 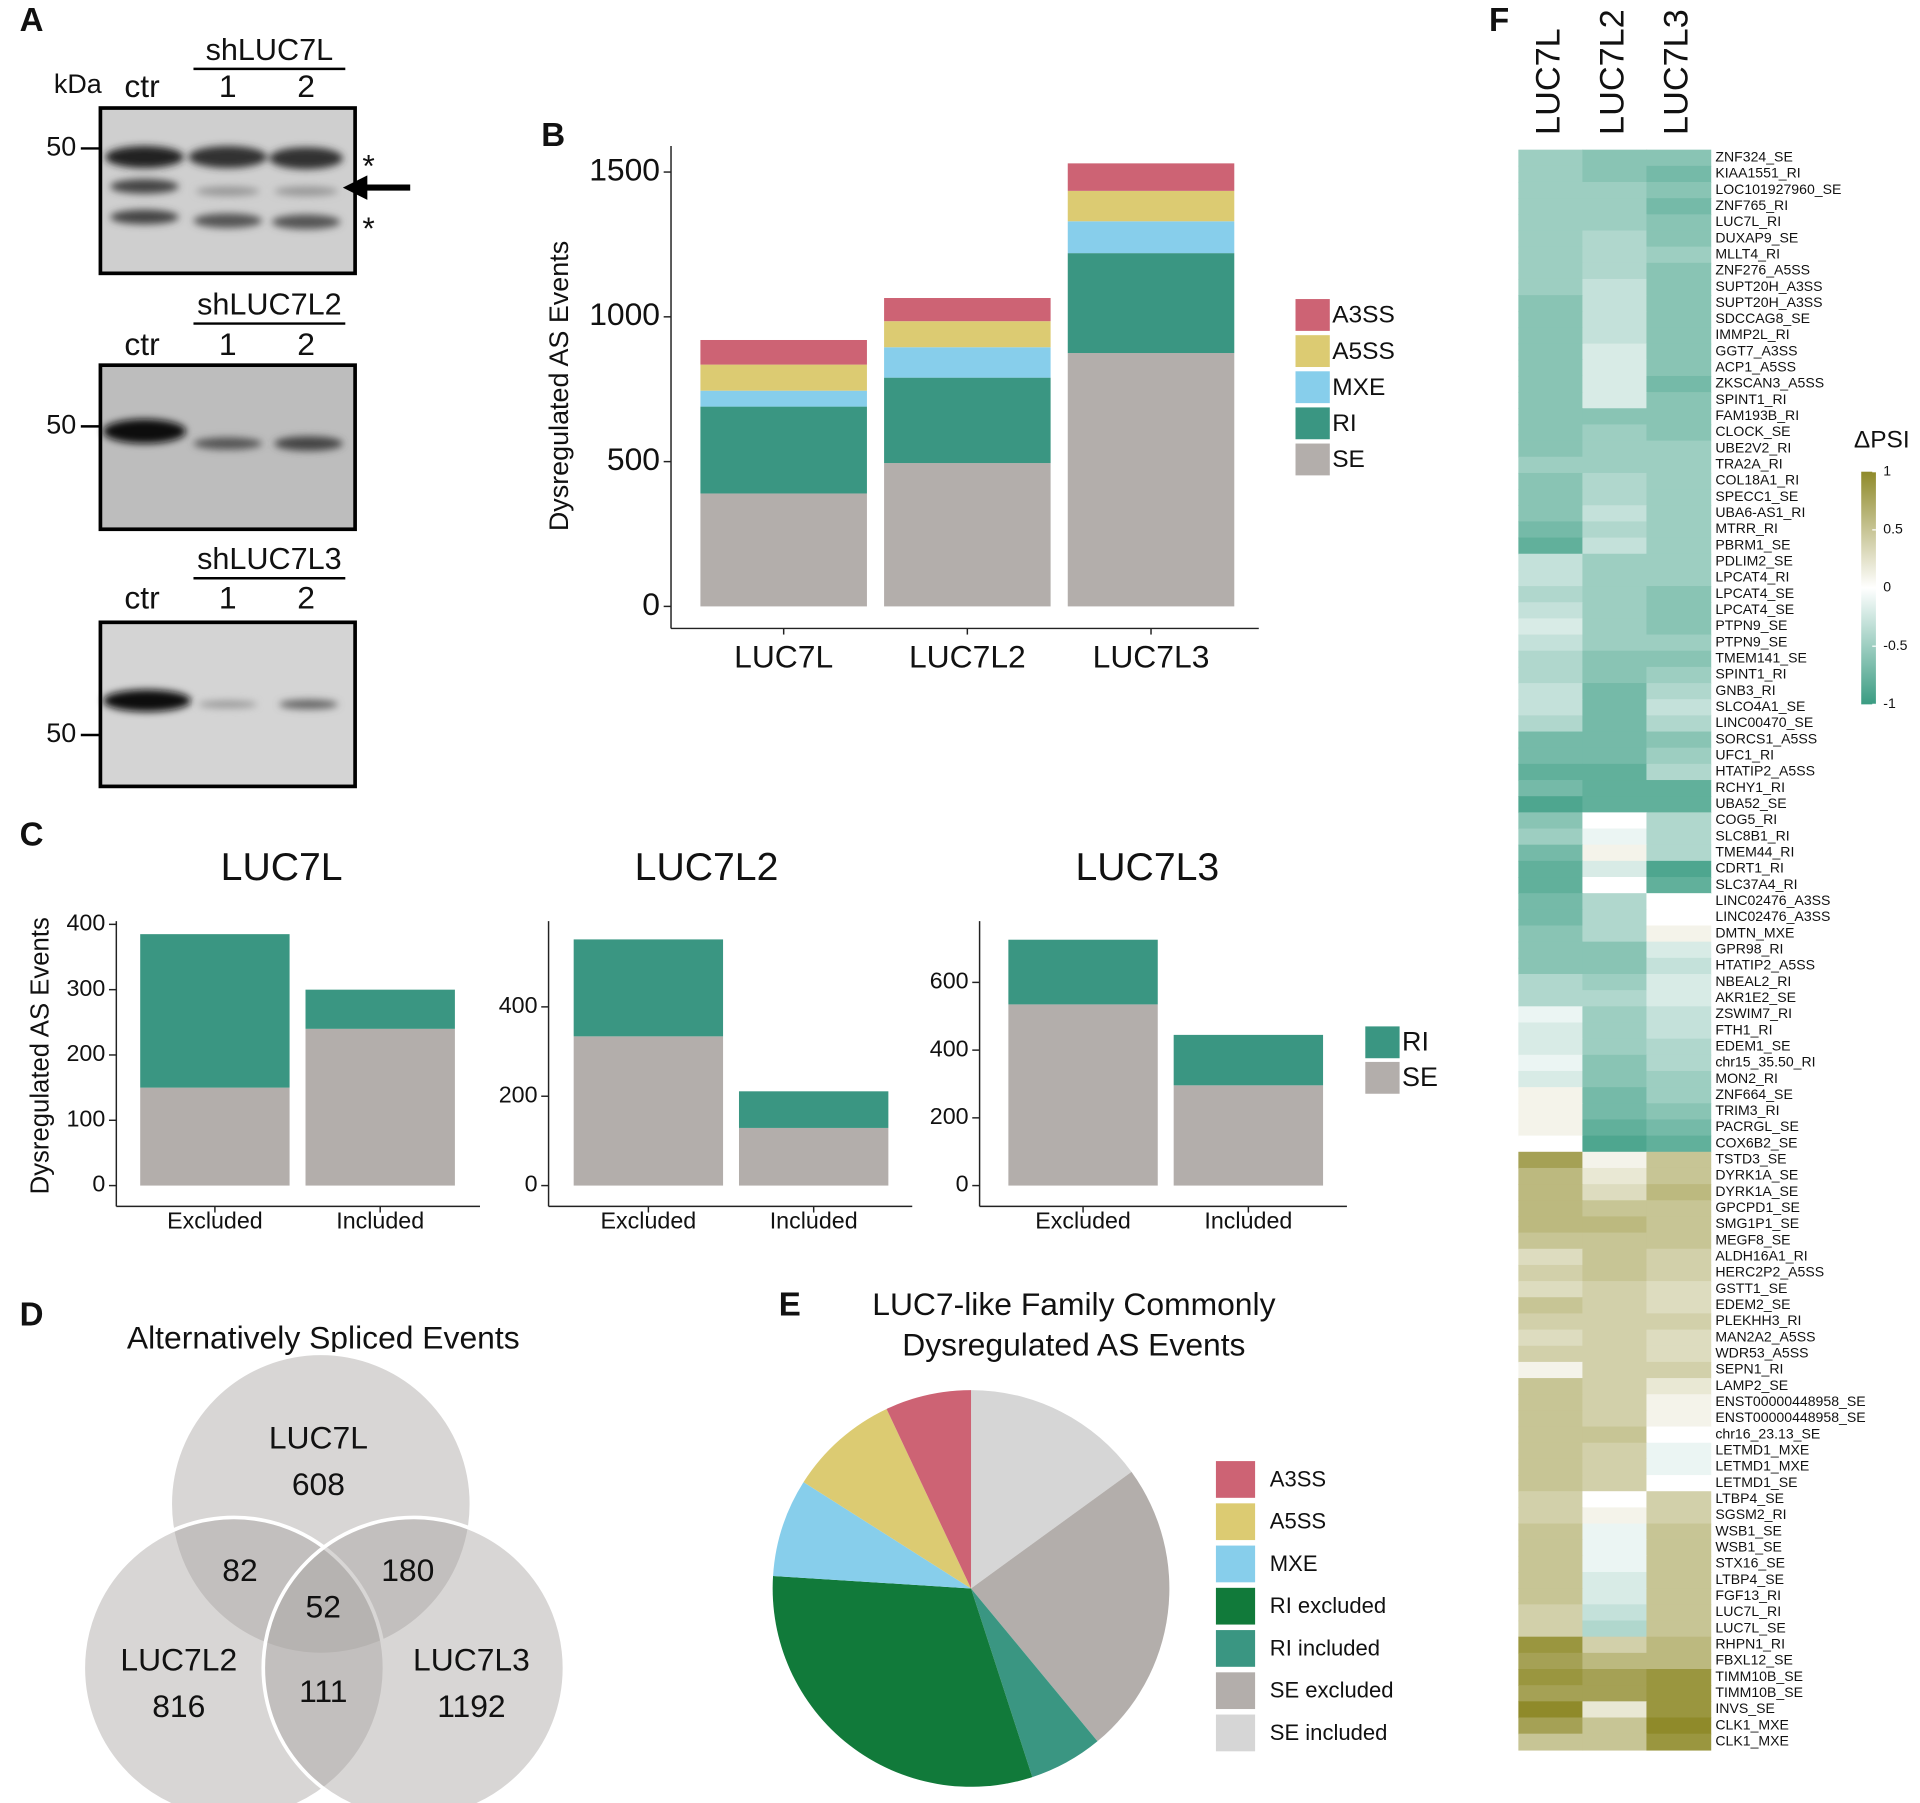 What do you see at coordinates (178, 1706) in the screenshot?
I see `region-value: 816` at bounding box center [178, 1706].